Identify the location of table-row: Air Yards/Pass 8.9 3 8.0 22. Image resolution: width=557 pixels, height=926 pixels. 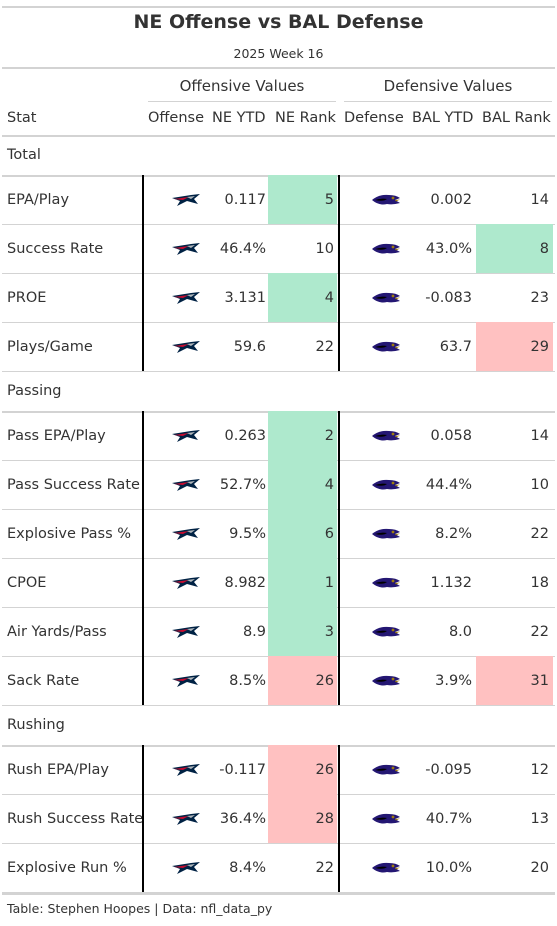
(278, 631).